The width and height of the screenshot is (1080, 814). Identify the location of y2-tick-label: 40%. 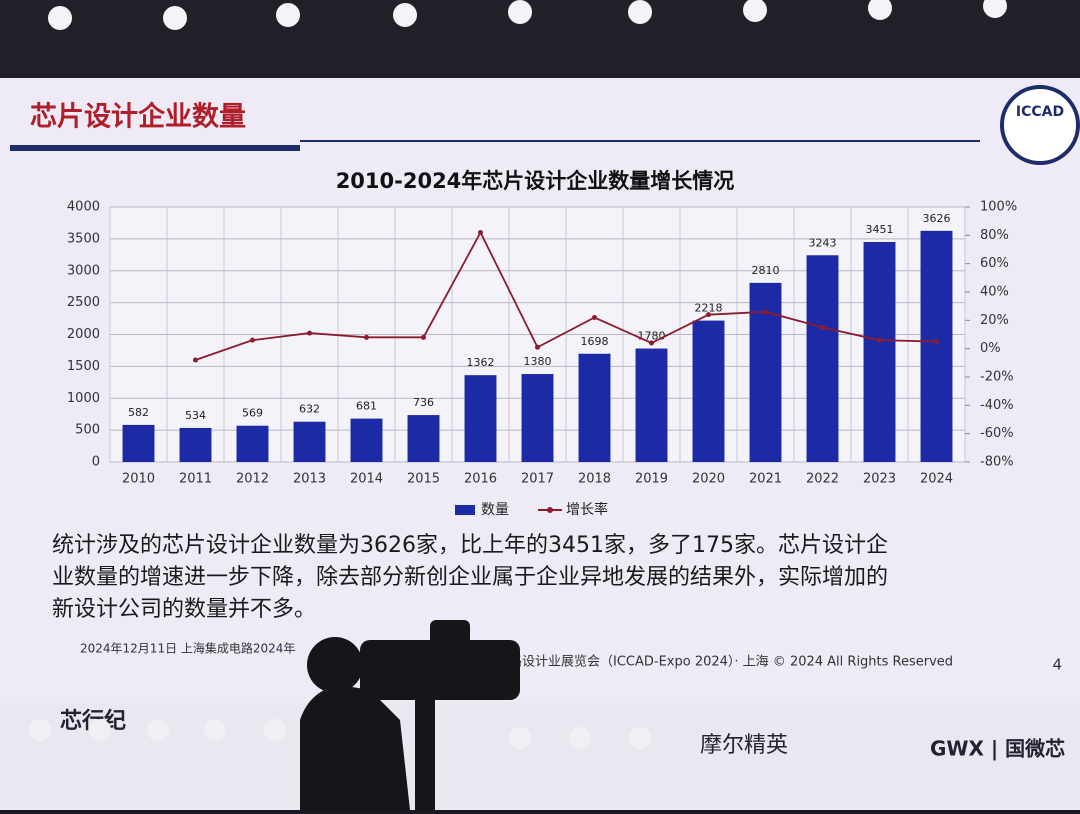
(994, 292).